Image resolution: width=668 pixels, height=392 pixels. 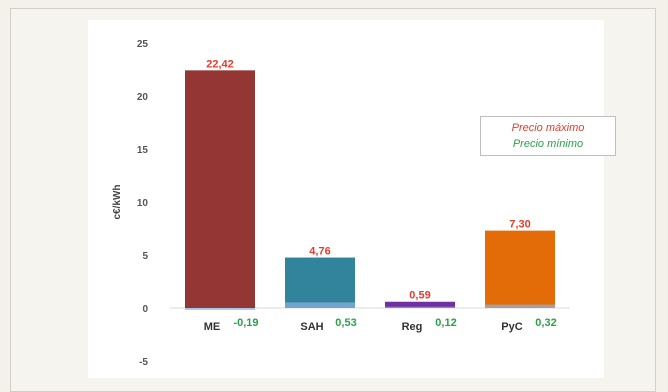 What do you see at coordinates (143, 44) in the screenshot?
I see `y-tick-label: 25` at bounding box center [143, 44].